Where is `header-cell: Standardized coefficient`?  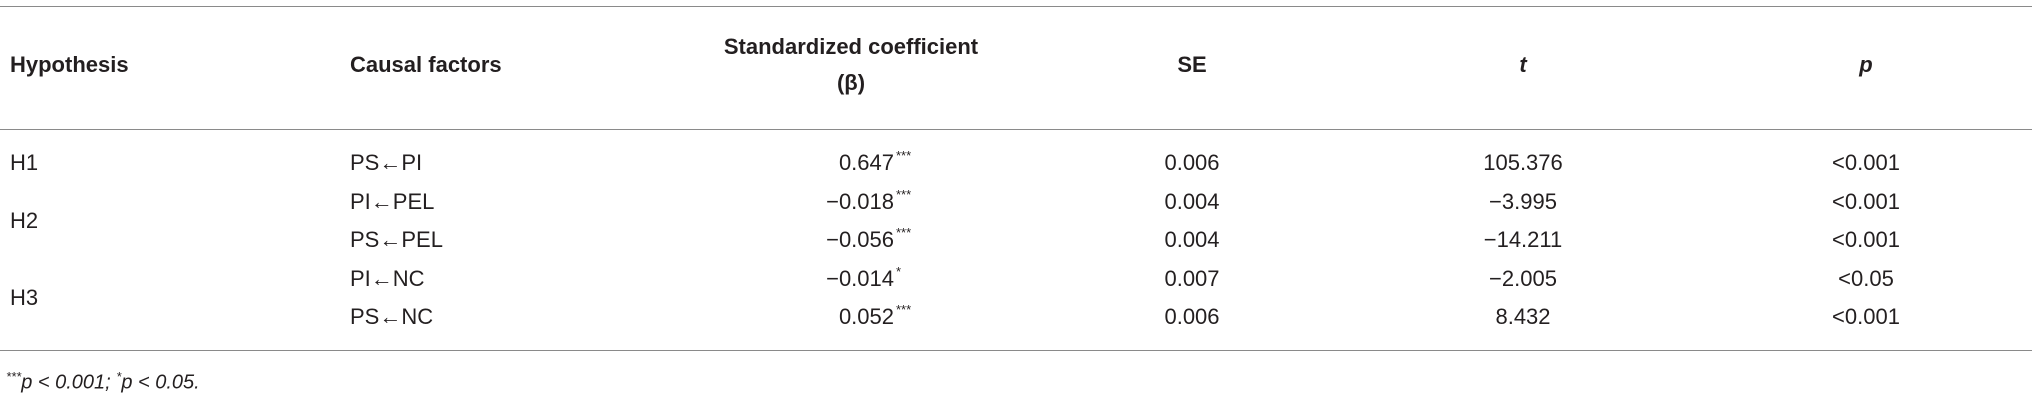
header-cell: Standardized coefficient is located at coordinates (851, 46).